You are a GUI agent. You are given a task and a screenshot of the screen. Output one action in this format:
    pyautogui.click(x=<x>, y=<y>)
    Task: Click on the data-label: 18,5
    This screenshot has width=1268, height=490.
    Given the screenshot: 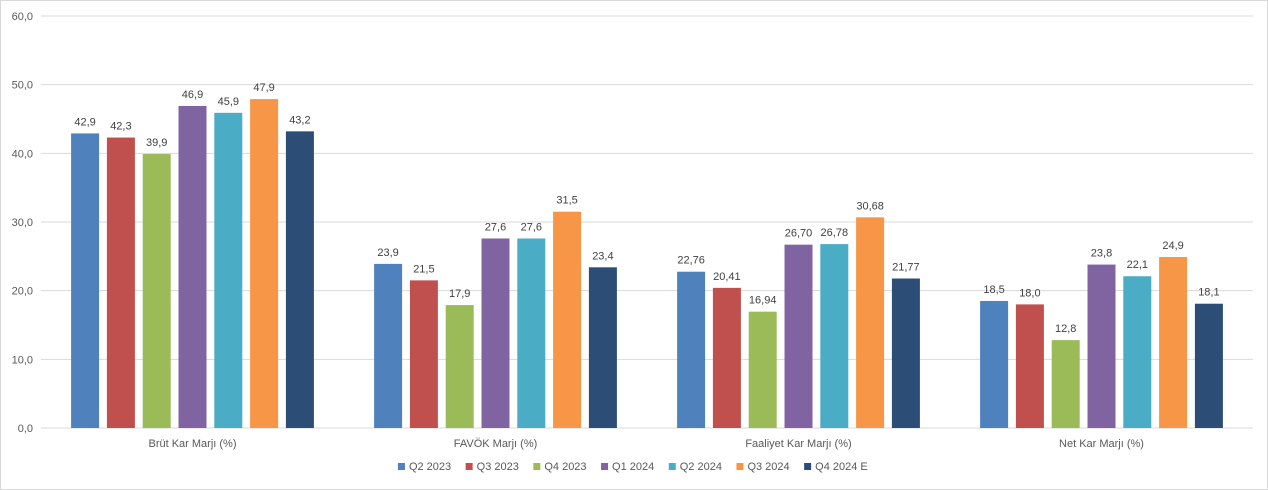 What is the action you would take?
    pyautogui.click(x=993, y=290)
    